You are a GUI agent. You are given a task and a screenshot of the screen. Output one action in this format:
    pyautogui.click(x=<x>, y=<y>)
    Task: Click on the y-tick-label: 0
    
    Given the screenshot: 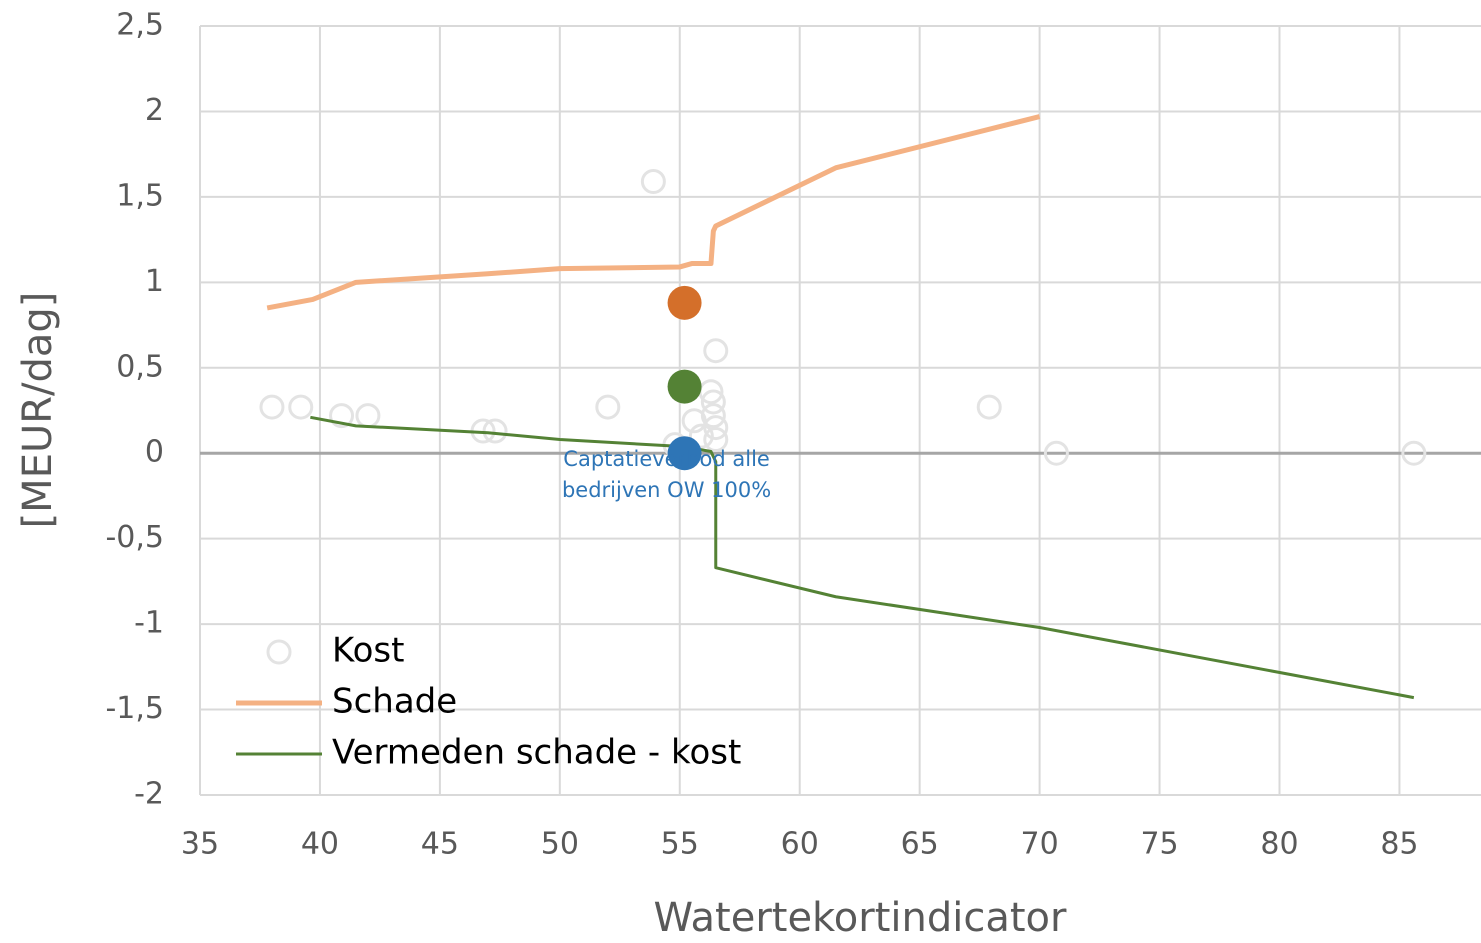 What is the action you would take?
    pyautogui.click(x=154, y=452)
    